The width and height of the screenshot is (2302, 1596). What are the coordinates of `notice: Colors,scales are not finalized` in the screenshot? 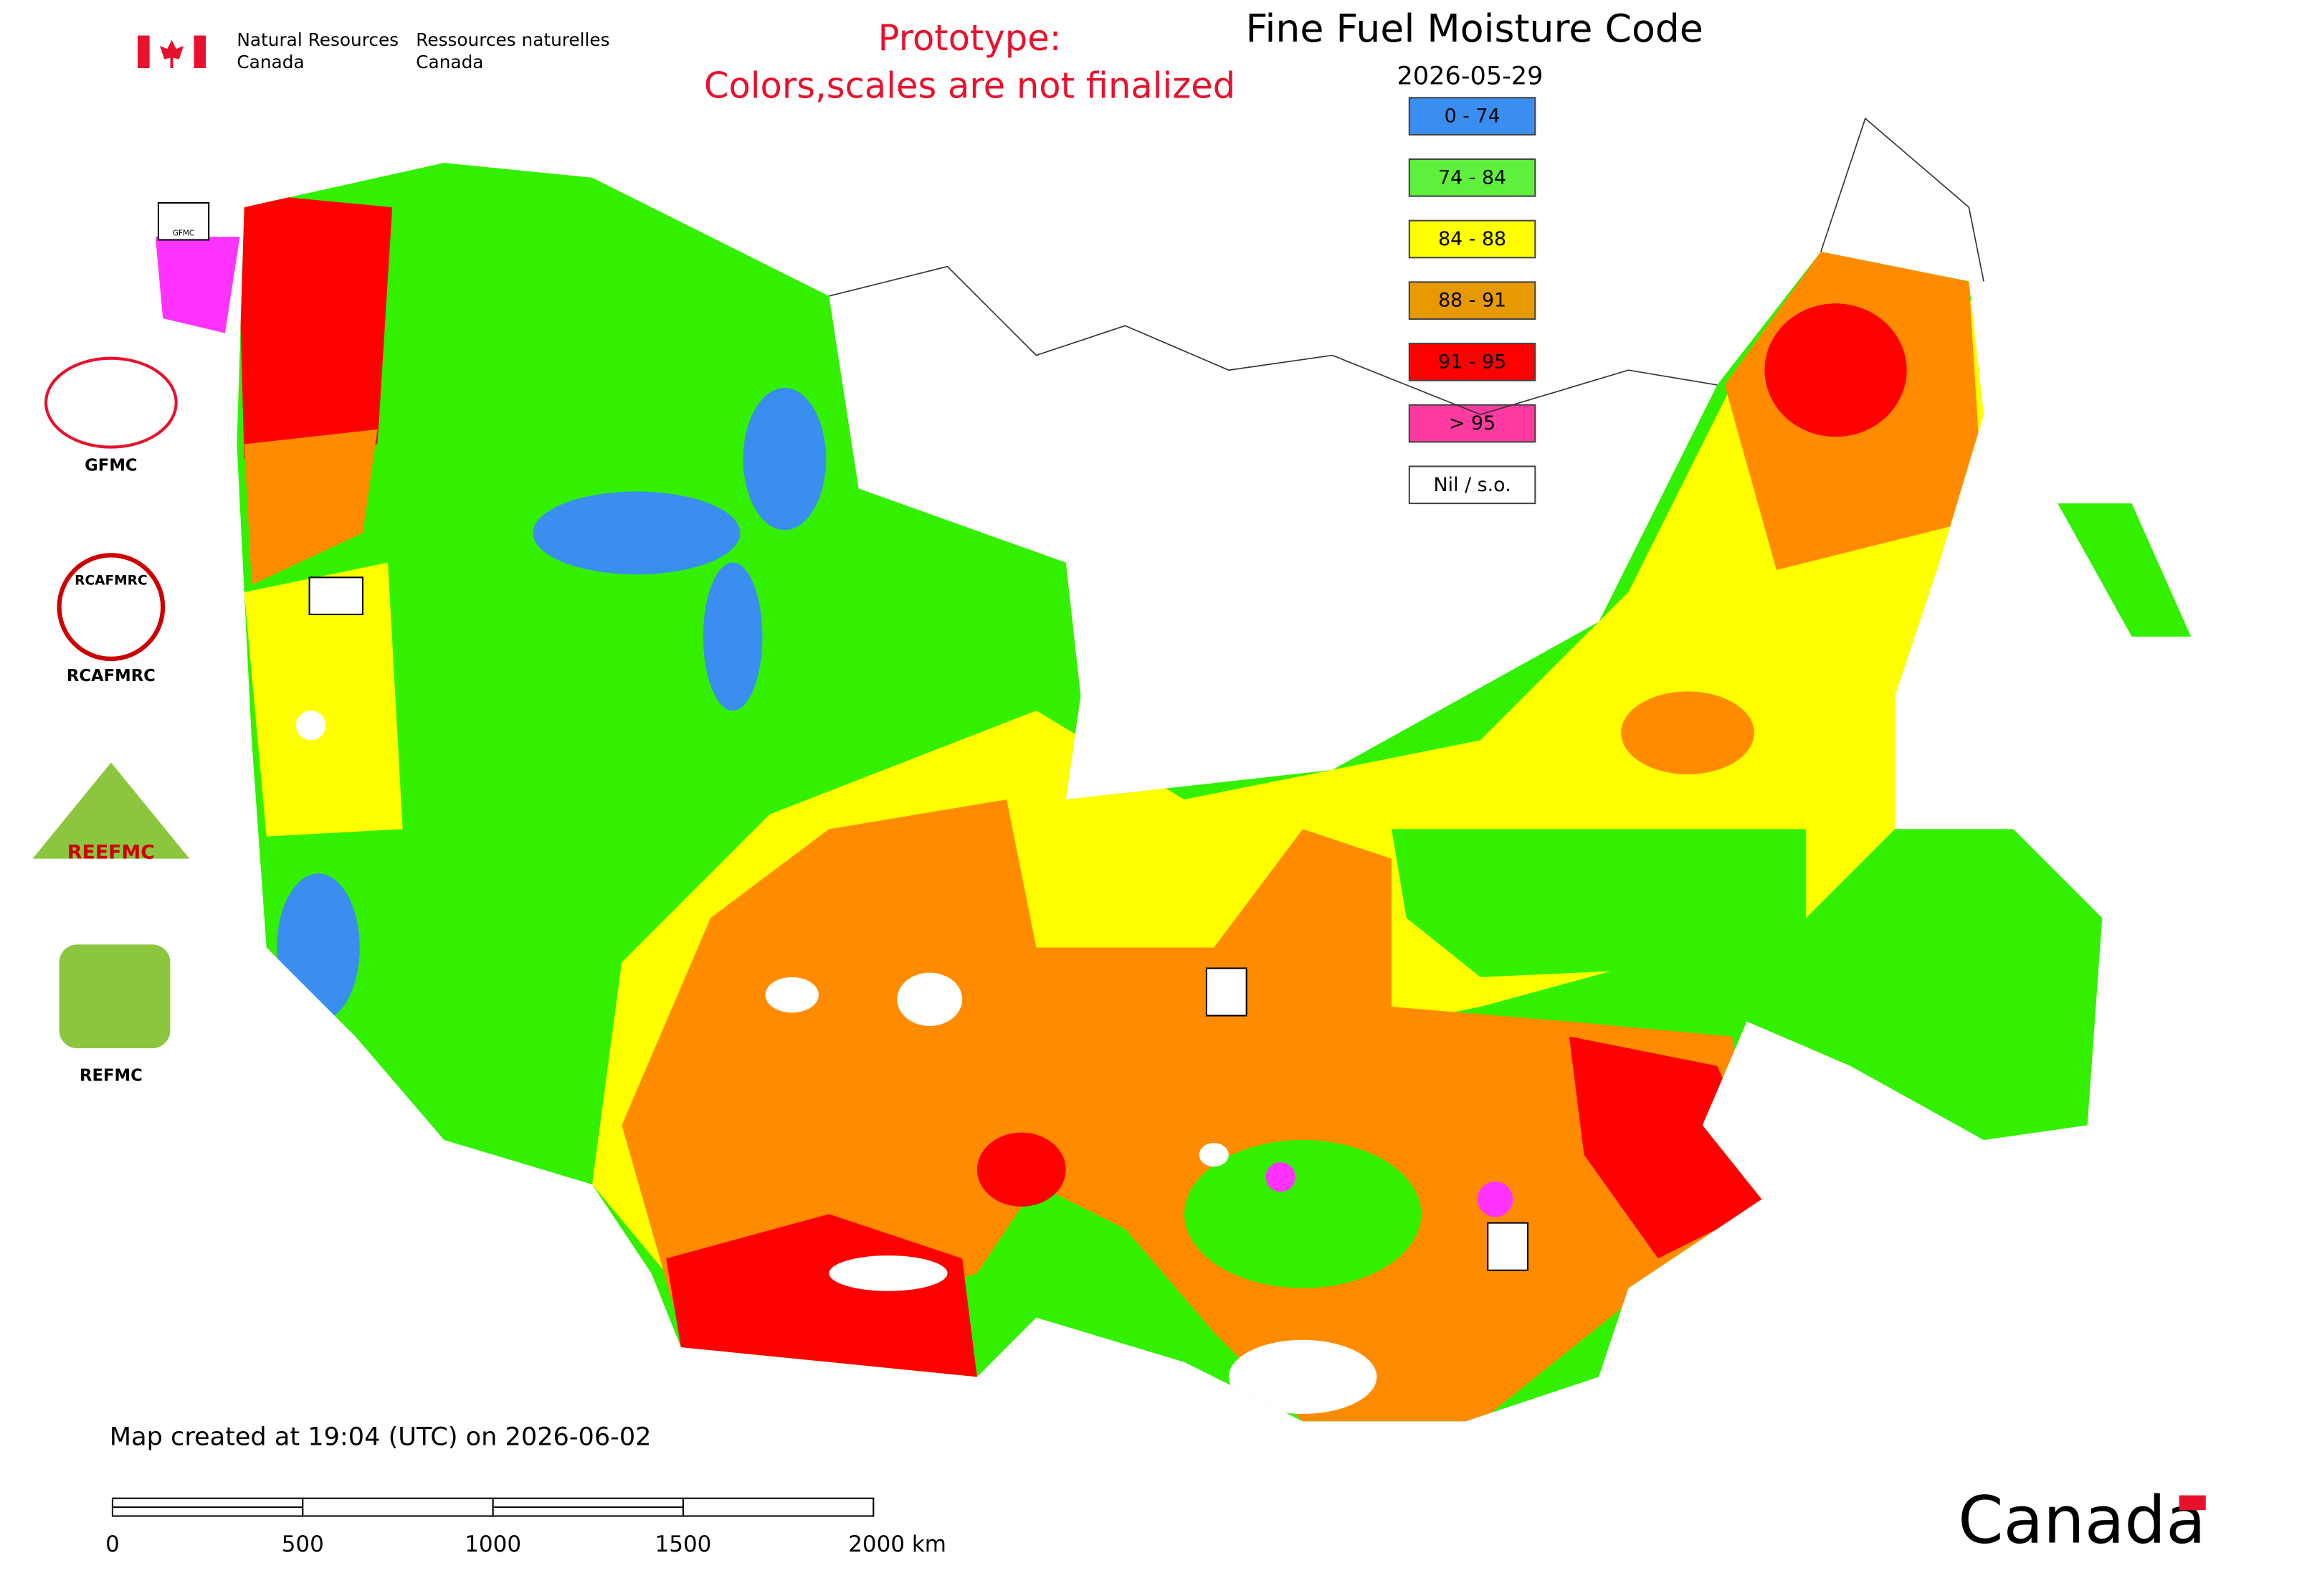 It's located at (969, 85).